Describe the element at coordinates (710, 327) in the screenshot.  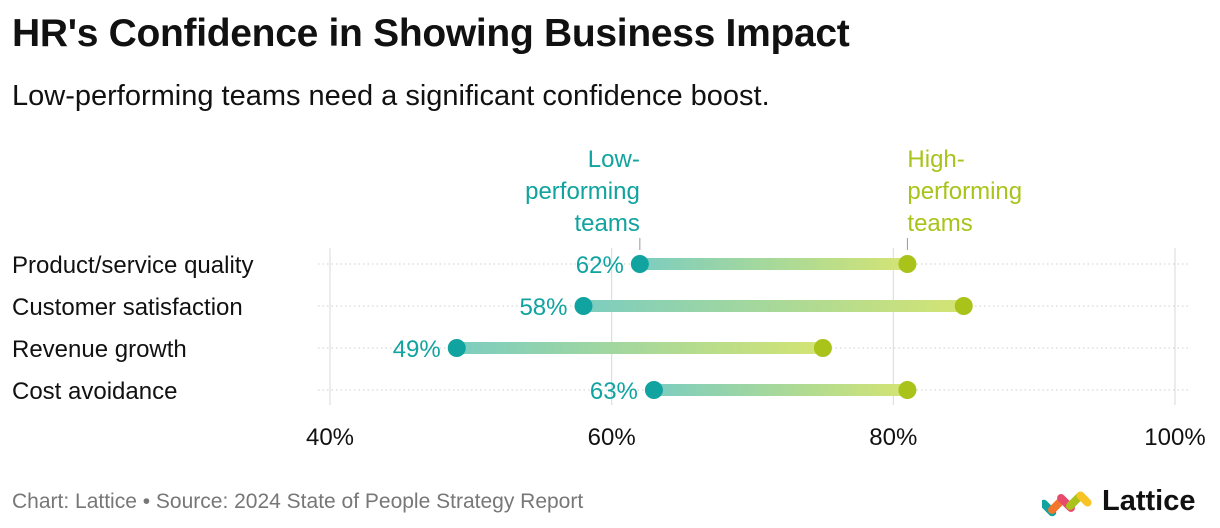
I see `bar-layer` at that location.